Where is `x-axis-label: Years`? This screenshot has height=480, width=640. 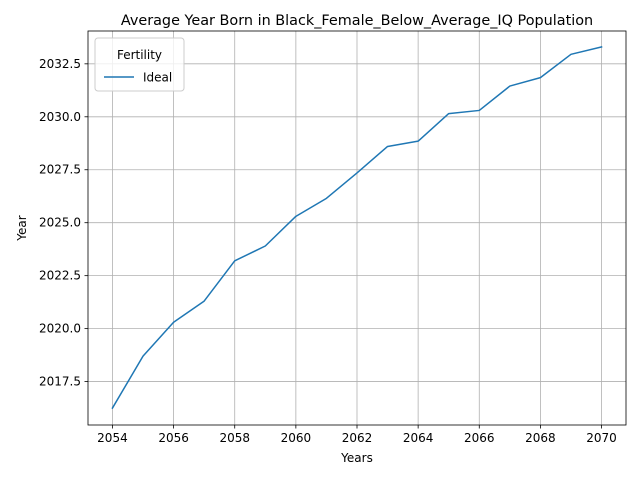
x-axis-label: Years is located at coordinates (356, 458).